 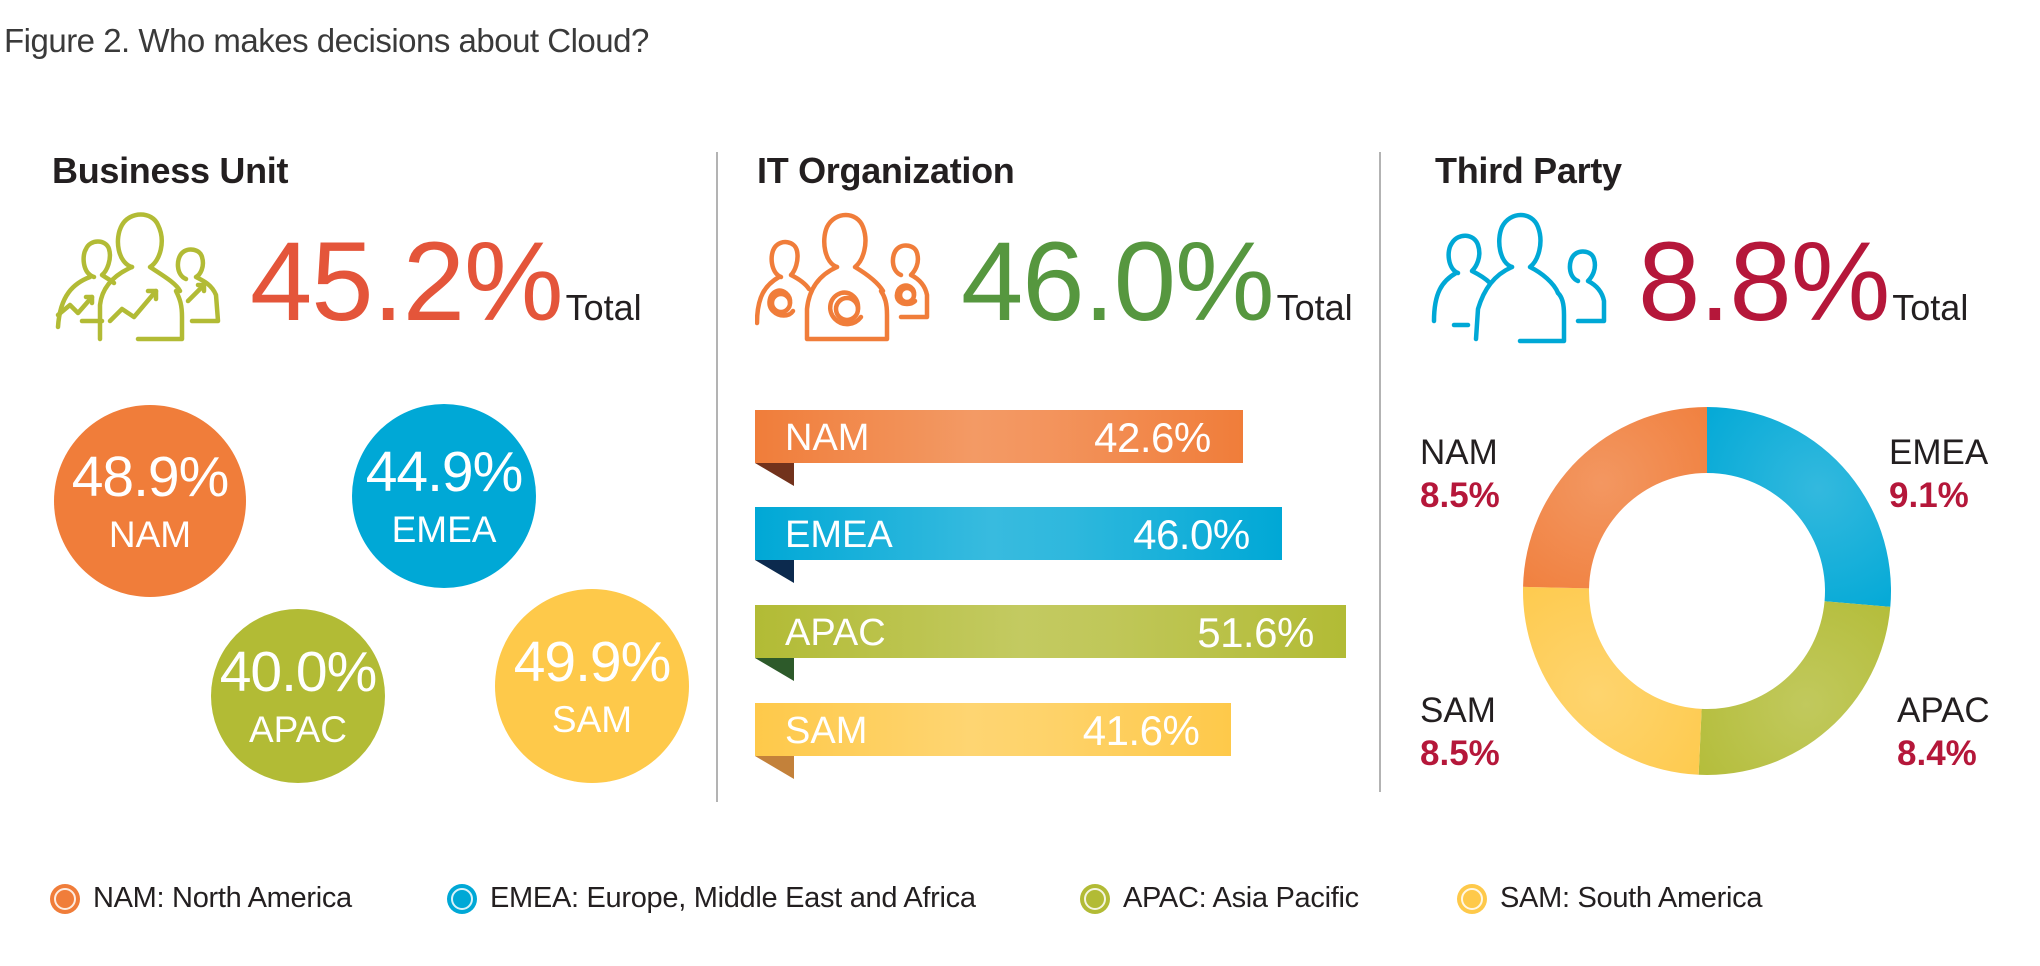 I want to click on donut-segment-nam, so click(x=1615, y=498).